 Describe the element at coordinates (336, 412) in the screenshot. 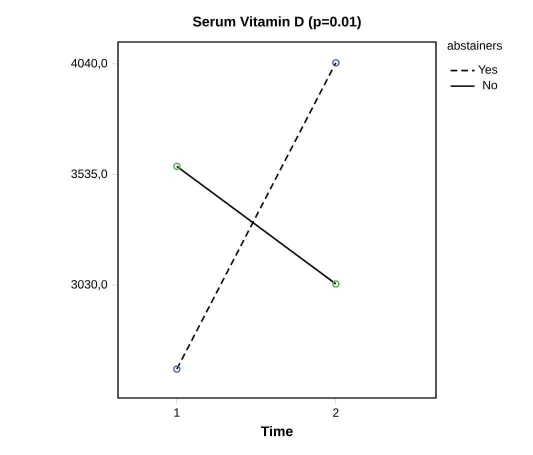

I see `x-tick-label: 2` at that location.